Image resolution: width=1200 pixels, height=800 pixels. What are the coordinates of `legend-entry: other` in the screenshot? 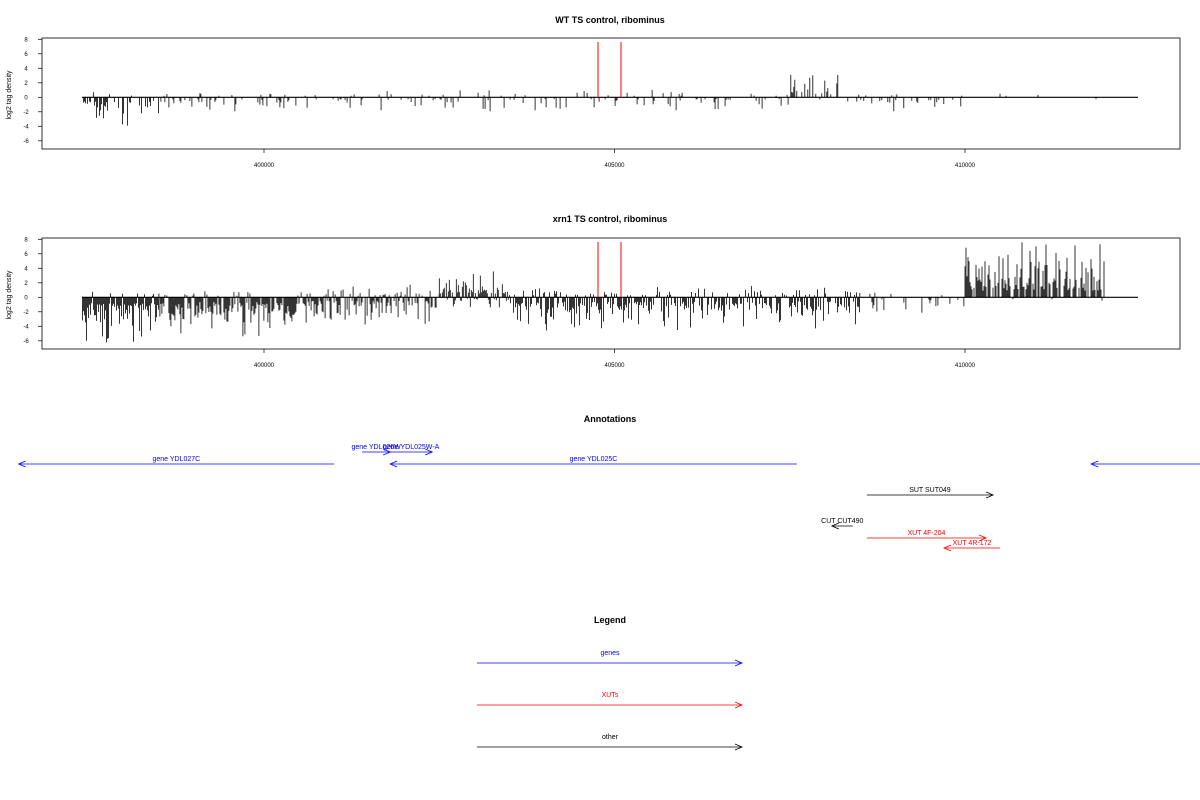 It's located at (610, 742).